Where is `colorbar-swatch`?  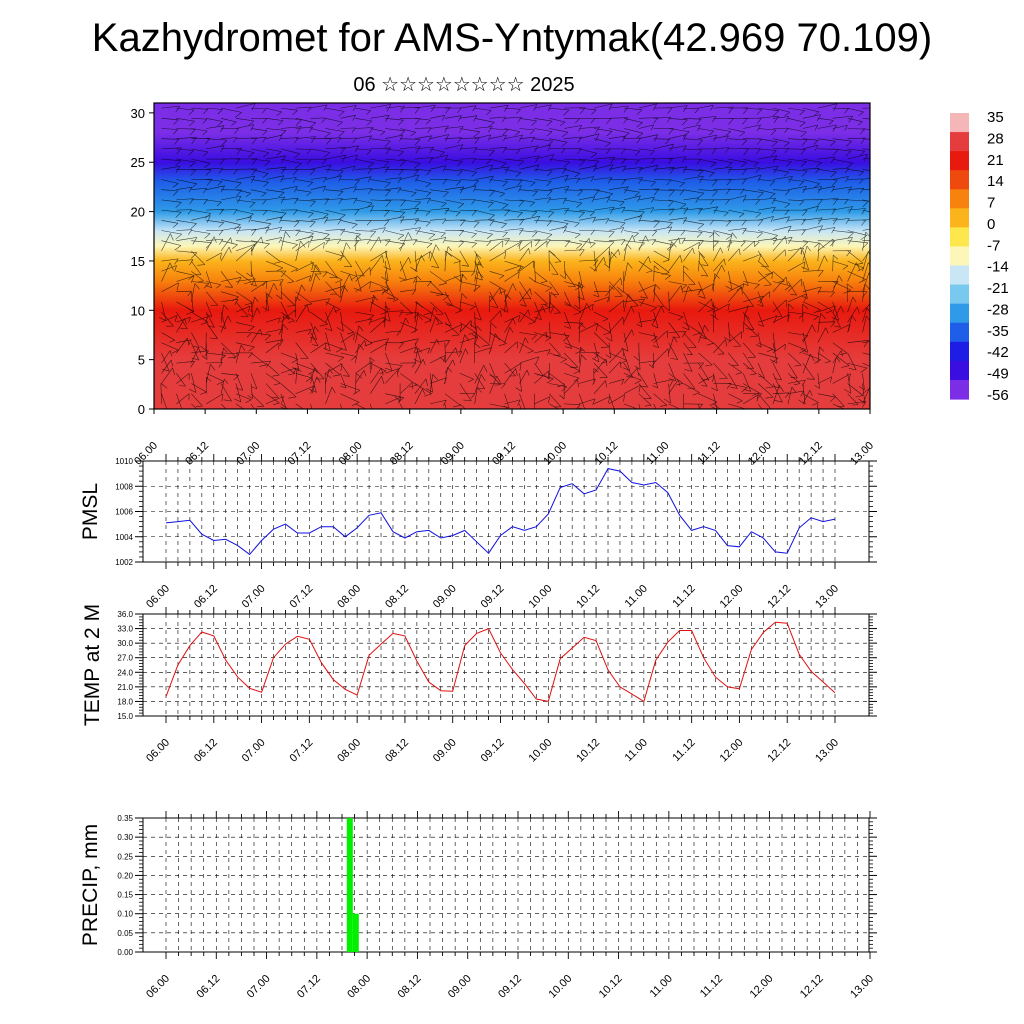
colorbar-swatch is located at coordinates (959, 142).